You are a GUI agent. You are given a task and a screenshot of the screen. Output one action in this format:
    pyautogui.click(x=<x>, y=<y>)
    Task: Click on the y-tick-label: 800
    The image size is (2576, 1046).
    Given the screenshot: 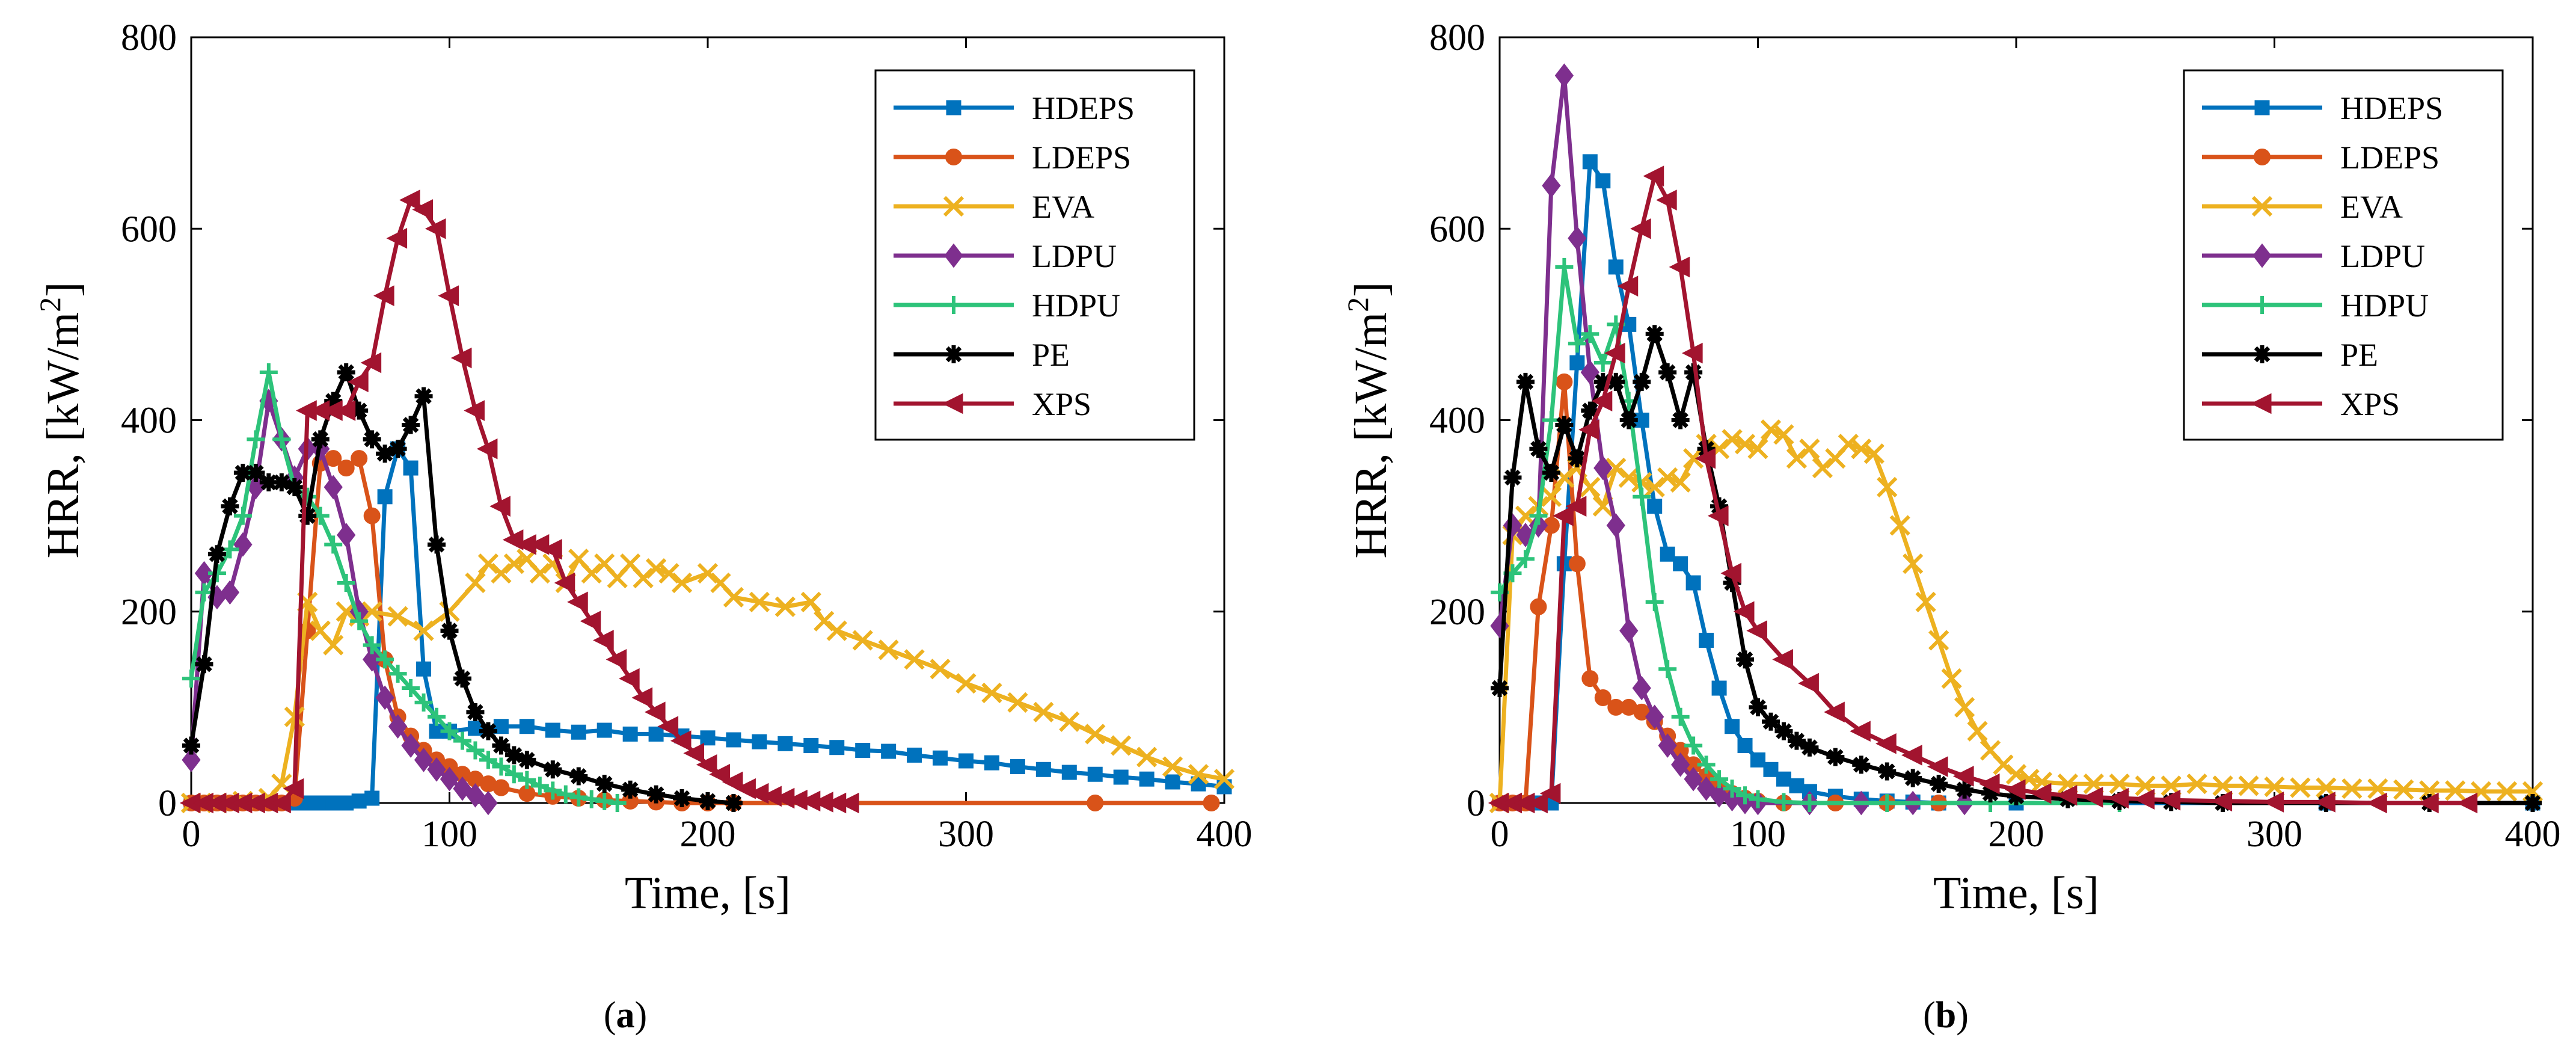 What is the action you would take?
    pyautogui.click(x=149, y=37)
    